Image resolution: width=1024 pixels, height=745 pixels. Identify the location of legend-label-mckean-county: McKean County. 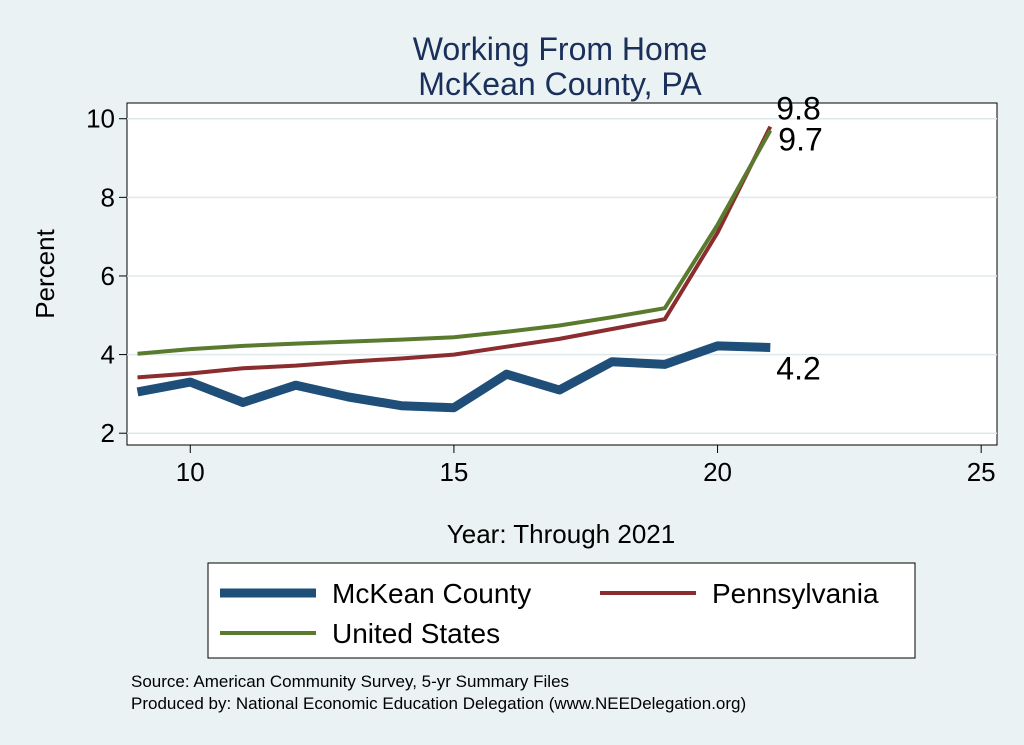
(431, 593).